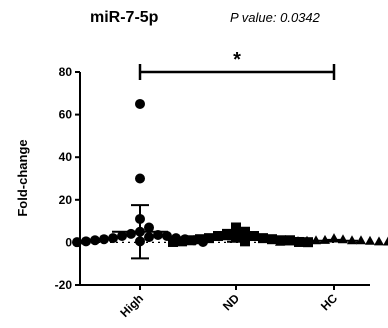 The width and height of the screenshot is (388, 328). I want to click on y-tick-label: 40, so click(66, 157).